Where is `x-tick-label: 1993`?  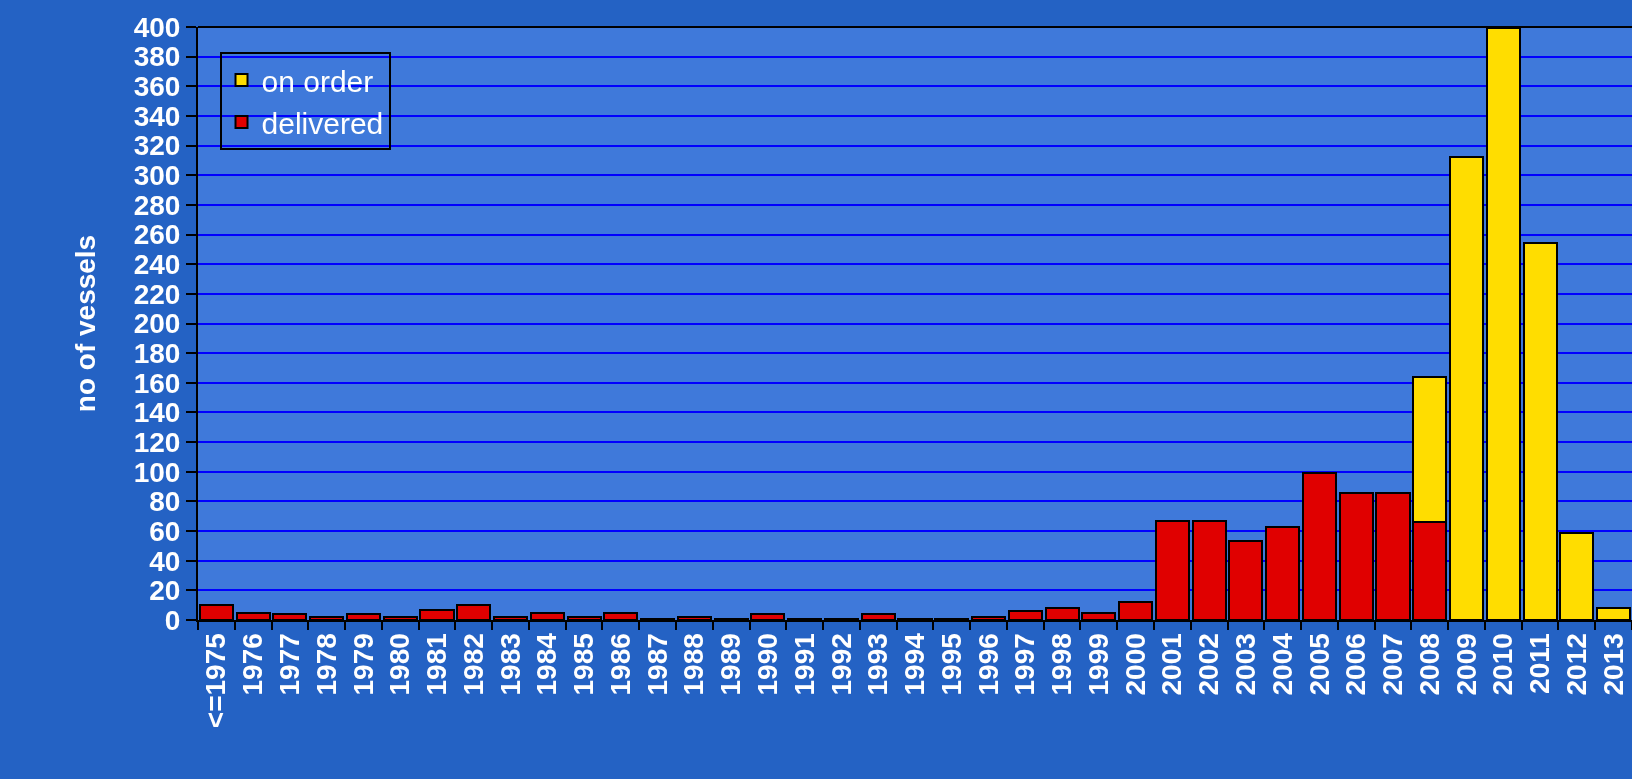
x-tick-label: 1993 is located at coordinates (878, 664).